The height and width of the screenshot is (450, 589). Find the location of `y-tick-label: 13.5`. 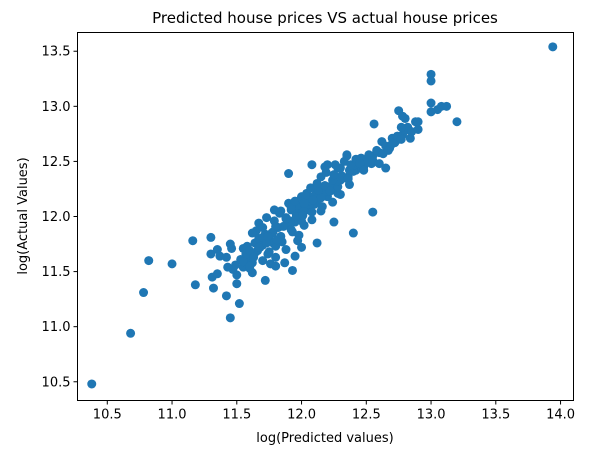

y-tick-label: 13.5 is located at coordinates (56, 52).